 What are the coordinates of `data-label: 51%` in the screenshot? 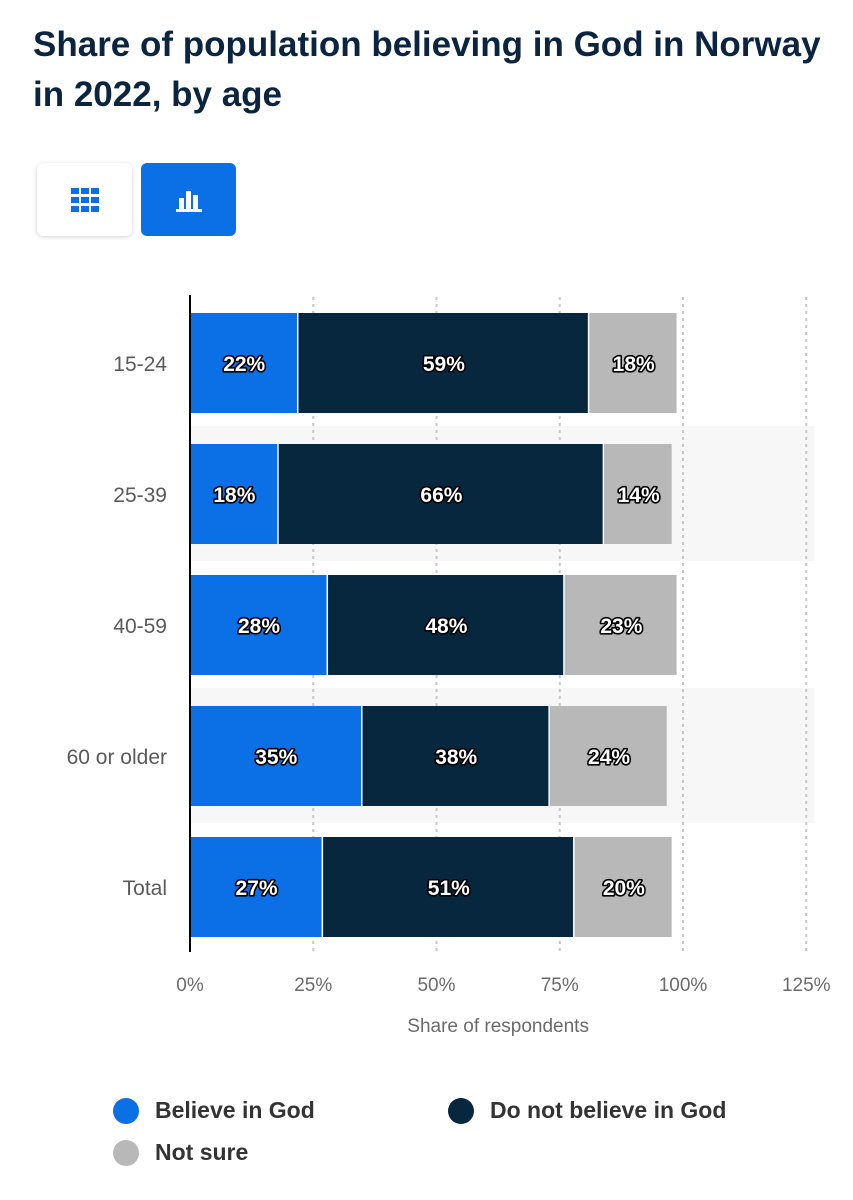 It's located at (449, 888).